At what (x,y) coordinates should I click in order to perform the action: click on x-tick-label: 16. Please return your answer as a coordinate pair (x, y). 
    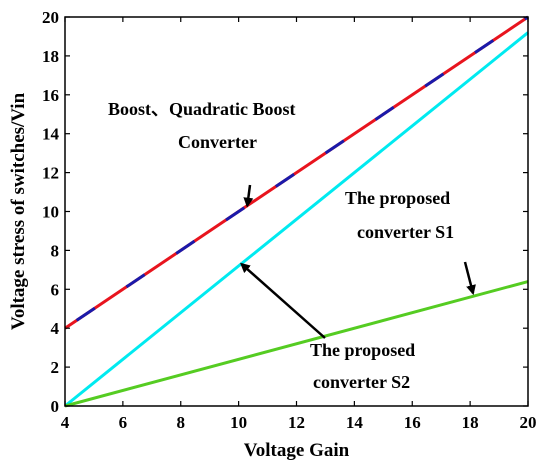
    Looking at the image, I should click on (412, 422).